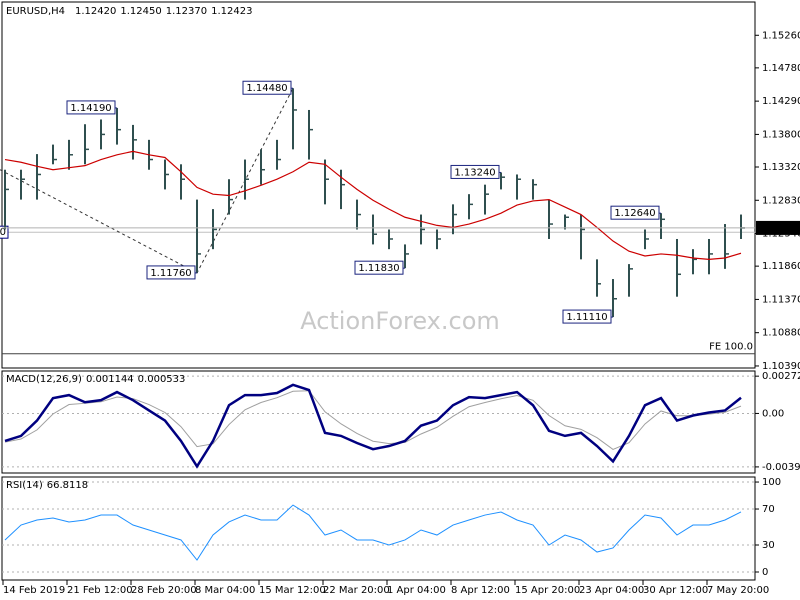 The width and height of the screenshot is (800, 600). What do you see at coordinates (781, 376) in the screenshot?
I see `y-tick-label: 0.002723` at bounding box center [781, 376].